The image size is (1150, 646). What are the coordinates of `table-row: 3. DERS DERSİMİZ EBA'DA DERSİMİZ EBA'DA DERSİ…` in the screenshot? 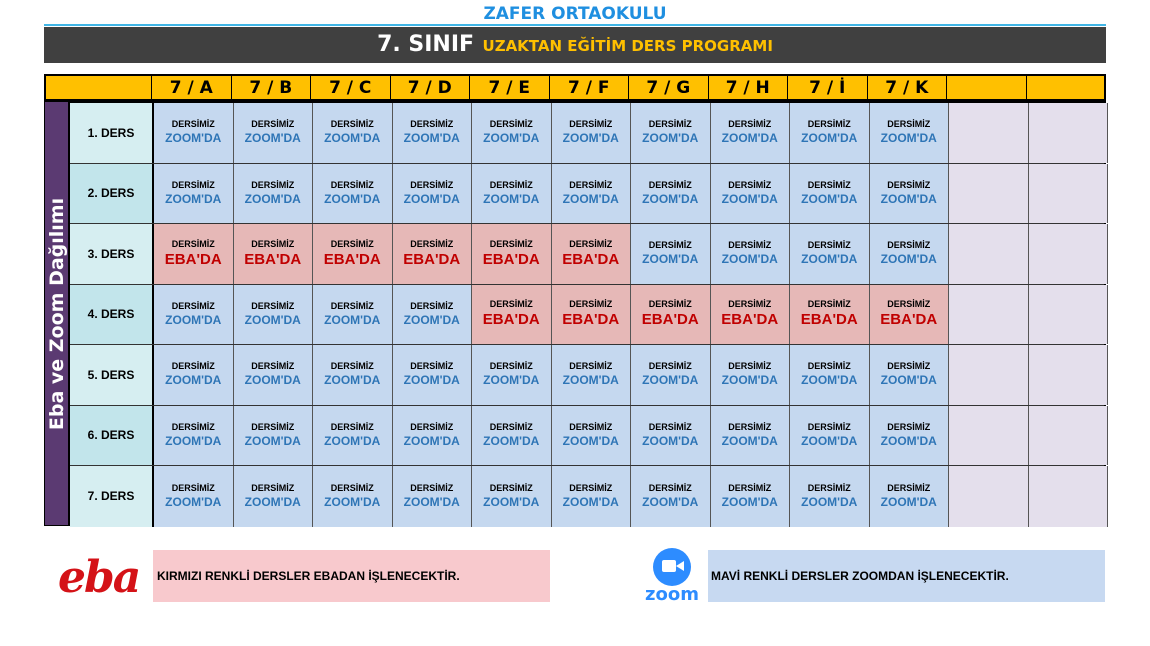 It's located at (589, 254).